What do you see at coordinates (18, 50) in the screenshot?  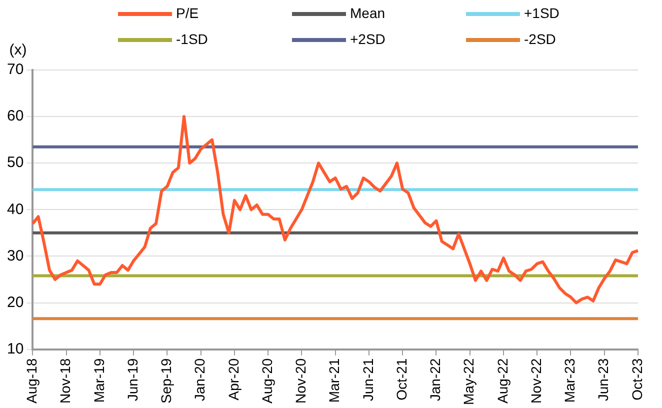 I see `y-axis-title: (x)` at bounding box center [18, 50].